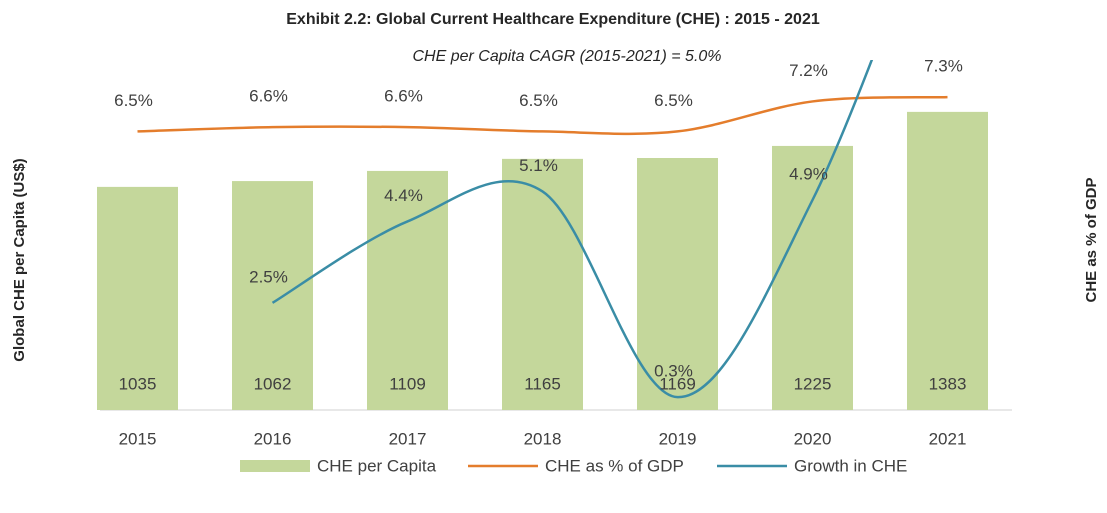 The height and width of the screenshot is (513, 1107). I want to click on bar-value-label: 1035, so click(138, 383).